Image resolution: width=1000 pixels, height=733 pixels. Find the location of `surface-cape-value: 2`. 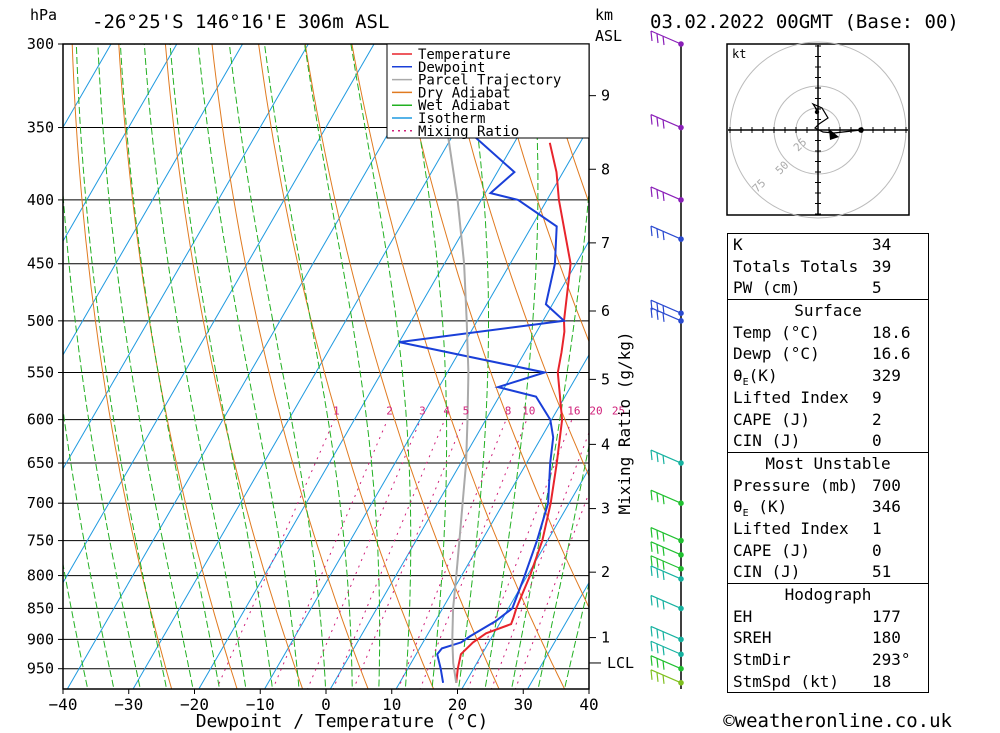

surface-cape-value: 2 is located at coordinates (877, 419).